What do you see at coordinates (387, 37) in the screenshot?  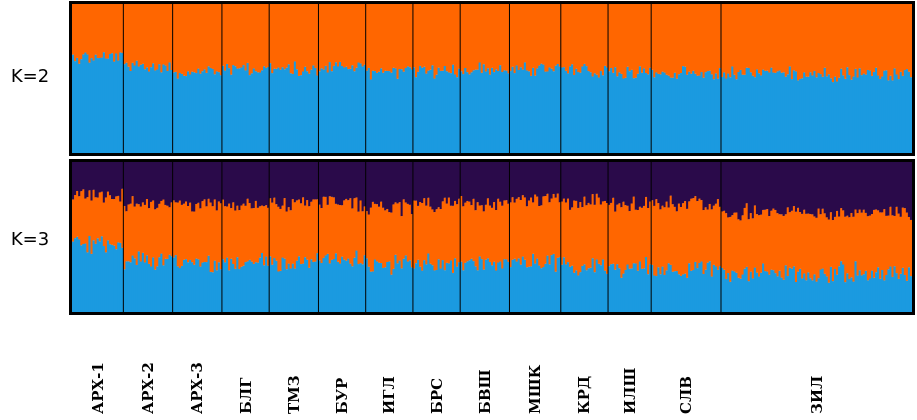 I see `bar-segment-ИГЛ-cluster-2` at bounding box center [387, 37].